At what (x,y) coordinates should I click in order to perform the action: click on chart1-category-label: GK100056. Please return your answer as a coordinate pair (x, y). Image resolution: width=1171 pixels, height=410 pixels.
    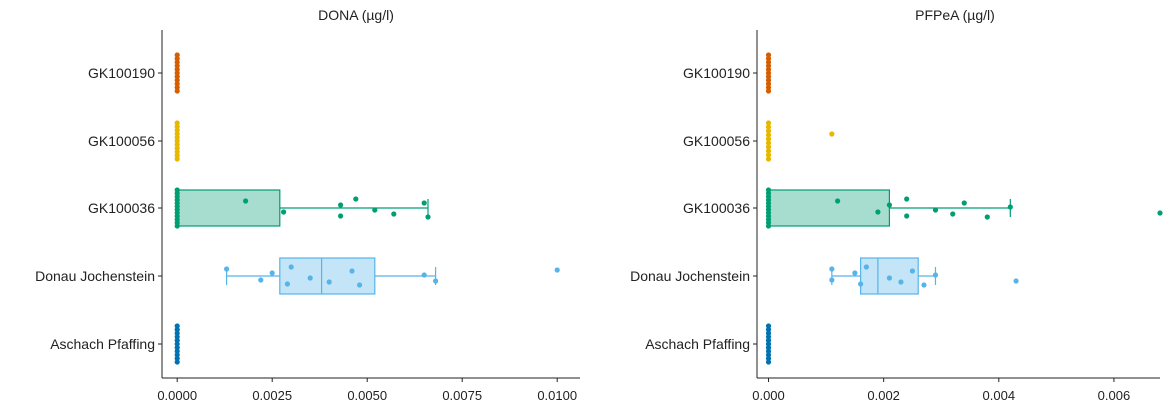
    Looking at the image, I should click on (716, 141).